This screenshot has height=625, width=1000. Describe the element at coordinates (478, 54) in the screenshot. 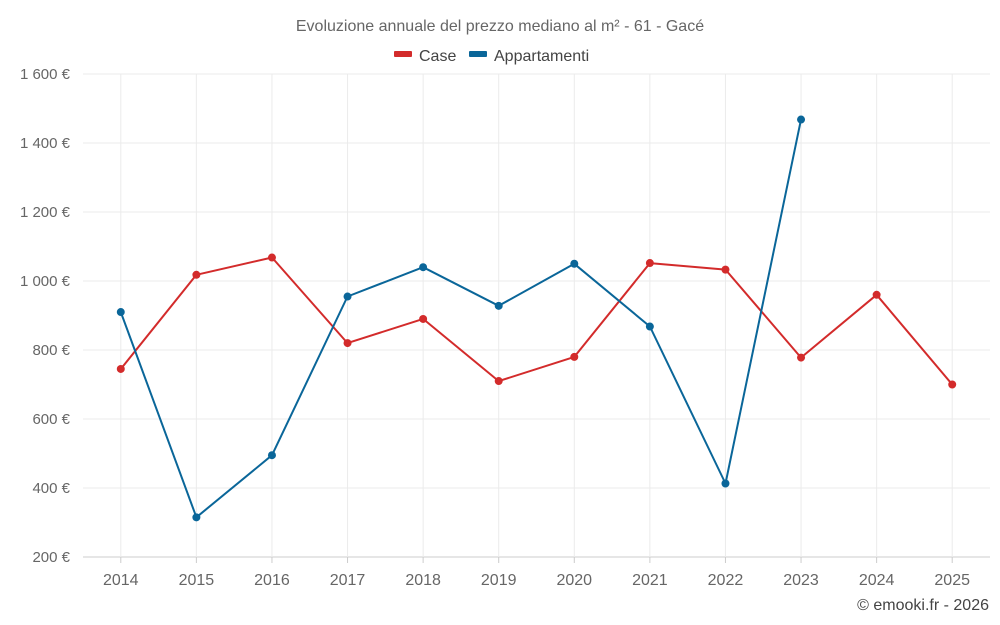

I see `legend-swatch-appartamenti` at that location.